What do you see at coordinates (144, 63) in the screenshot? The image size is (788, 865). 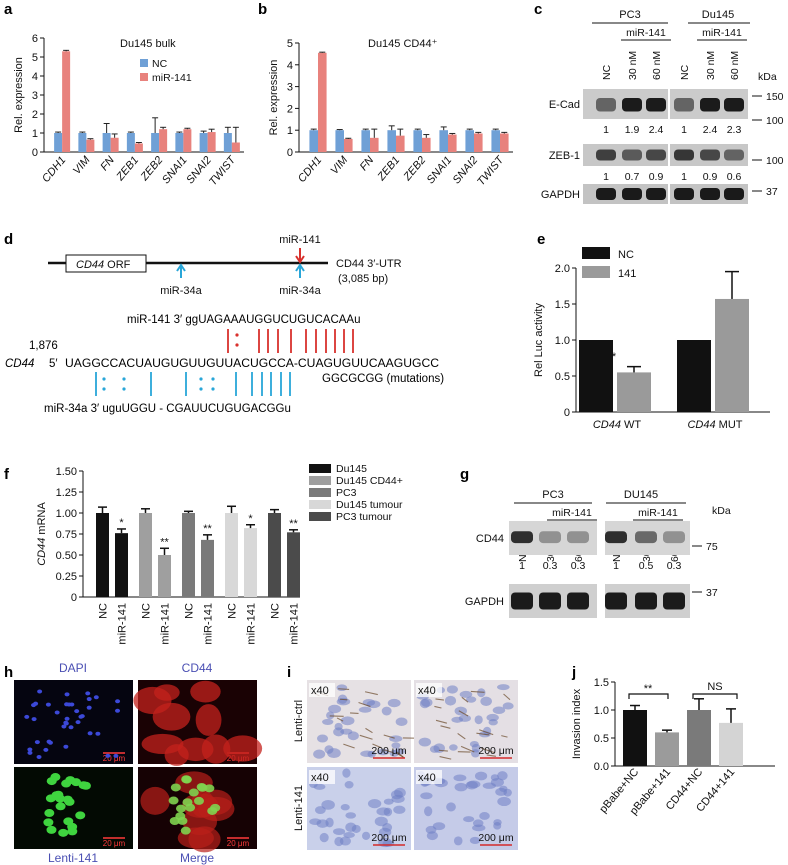 I see `legend-swatch` at bounding box center [144, 63].